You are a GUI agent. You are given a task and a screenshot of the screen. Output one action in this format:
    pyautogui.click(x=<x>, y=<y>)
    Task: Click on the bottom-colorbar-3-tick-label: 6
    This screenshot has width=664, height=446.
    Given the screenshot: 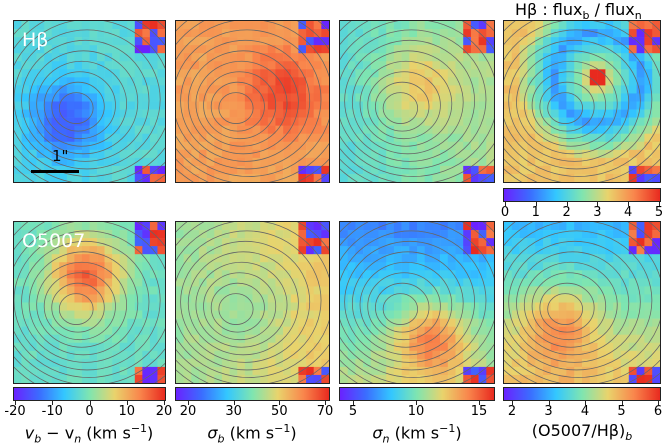 What is the action you would take?
    pyautogui.click(x=658, y=411)
    